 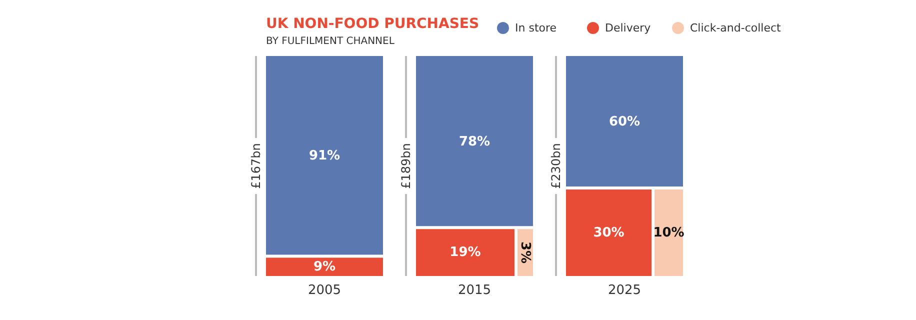 I want to click on data-label: 78%, so click(x=474, y=142).